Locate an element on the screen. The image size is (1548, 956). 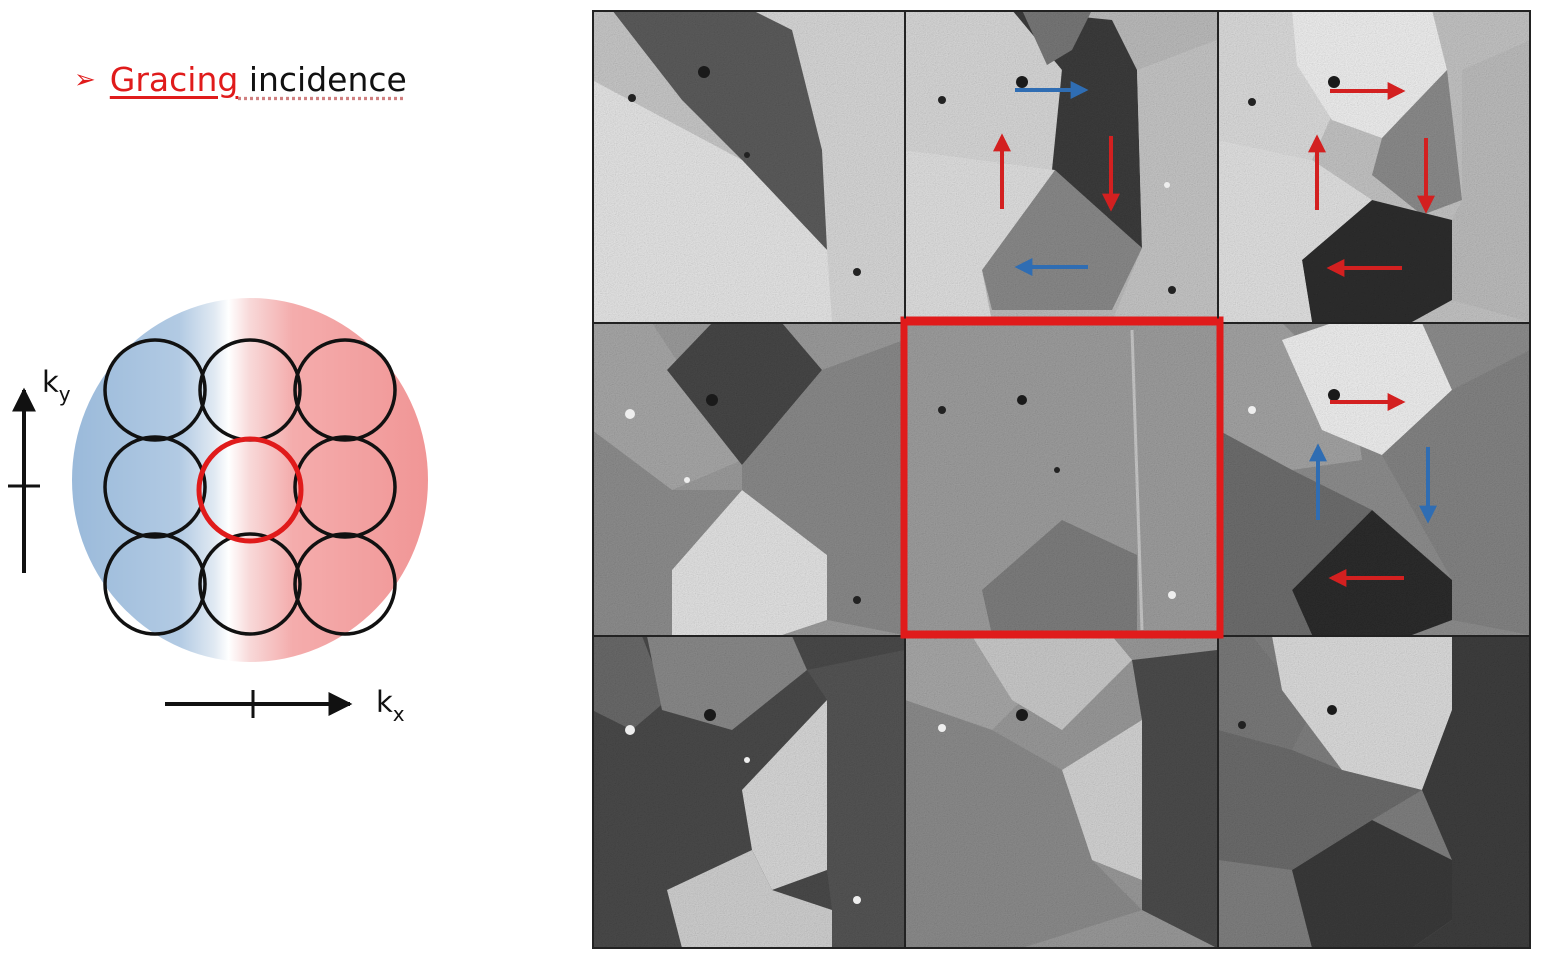
panel-middle-left is located at coordinates (748, 479).